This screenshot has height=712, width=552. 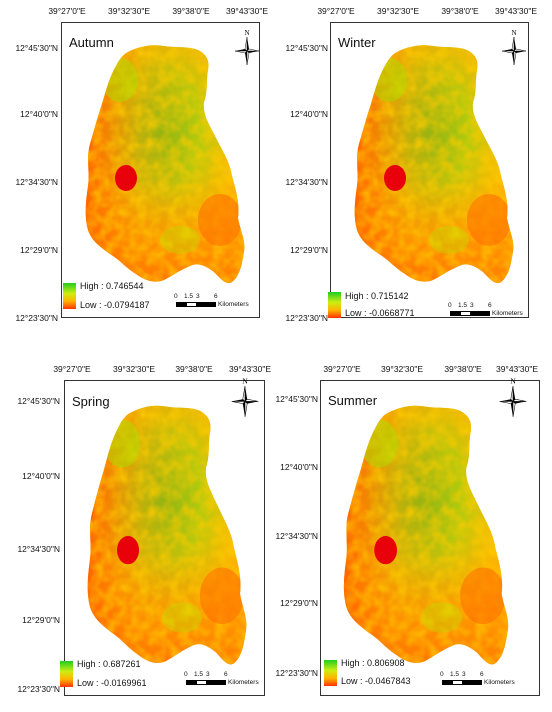 What do you see at coordinates (115, 305) in the screenshot?
I see `legend-low: Low : -0.0794187` at bounding box center [115, 305].